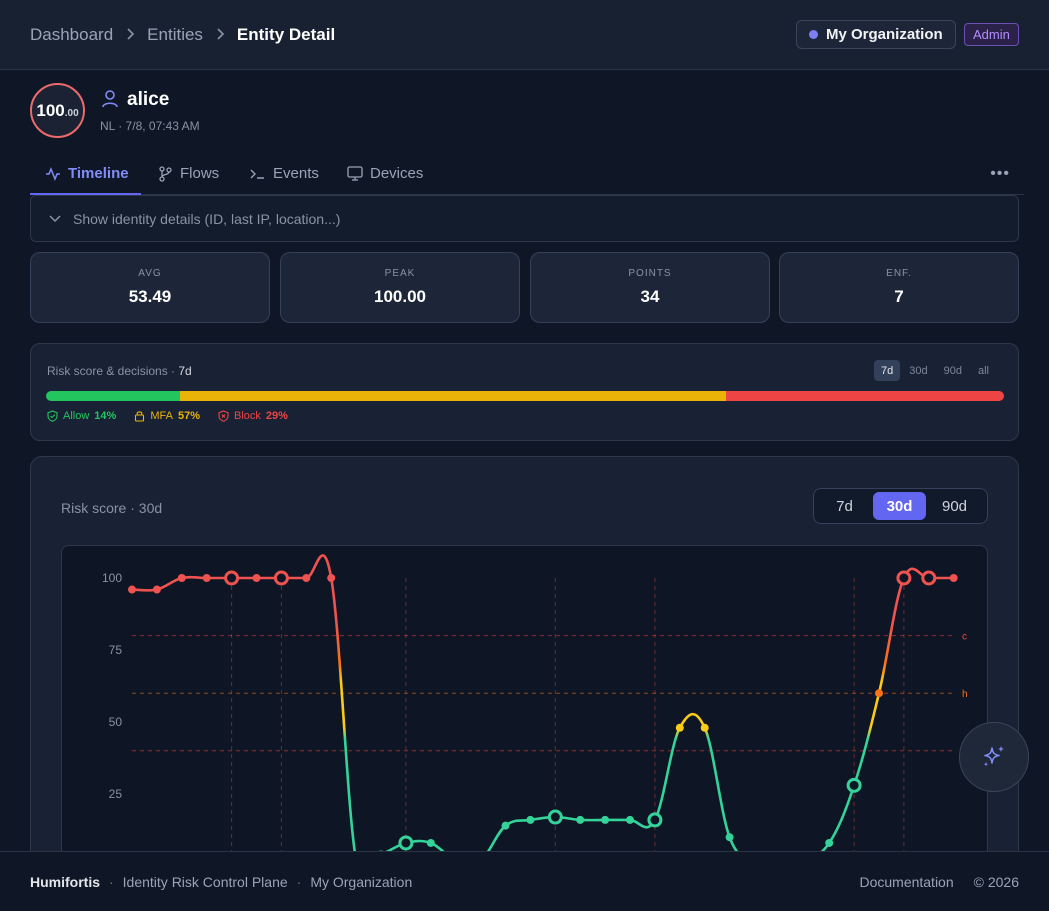 This screenshot has height=911, width=1049. I want to click on legend-label: Block, so click(247, 416).